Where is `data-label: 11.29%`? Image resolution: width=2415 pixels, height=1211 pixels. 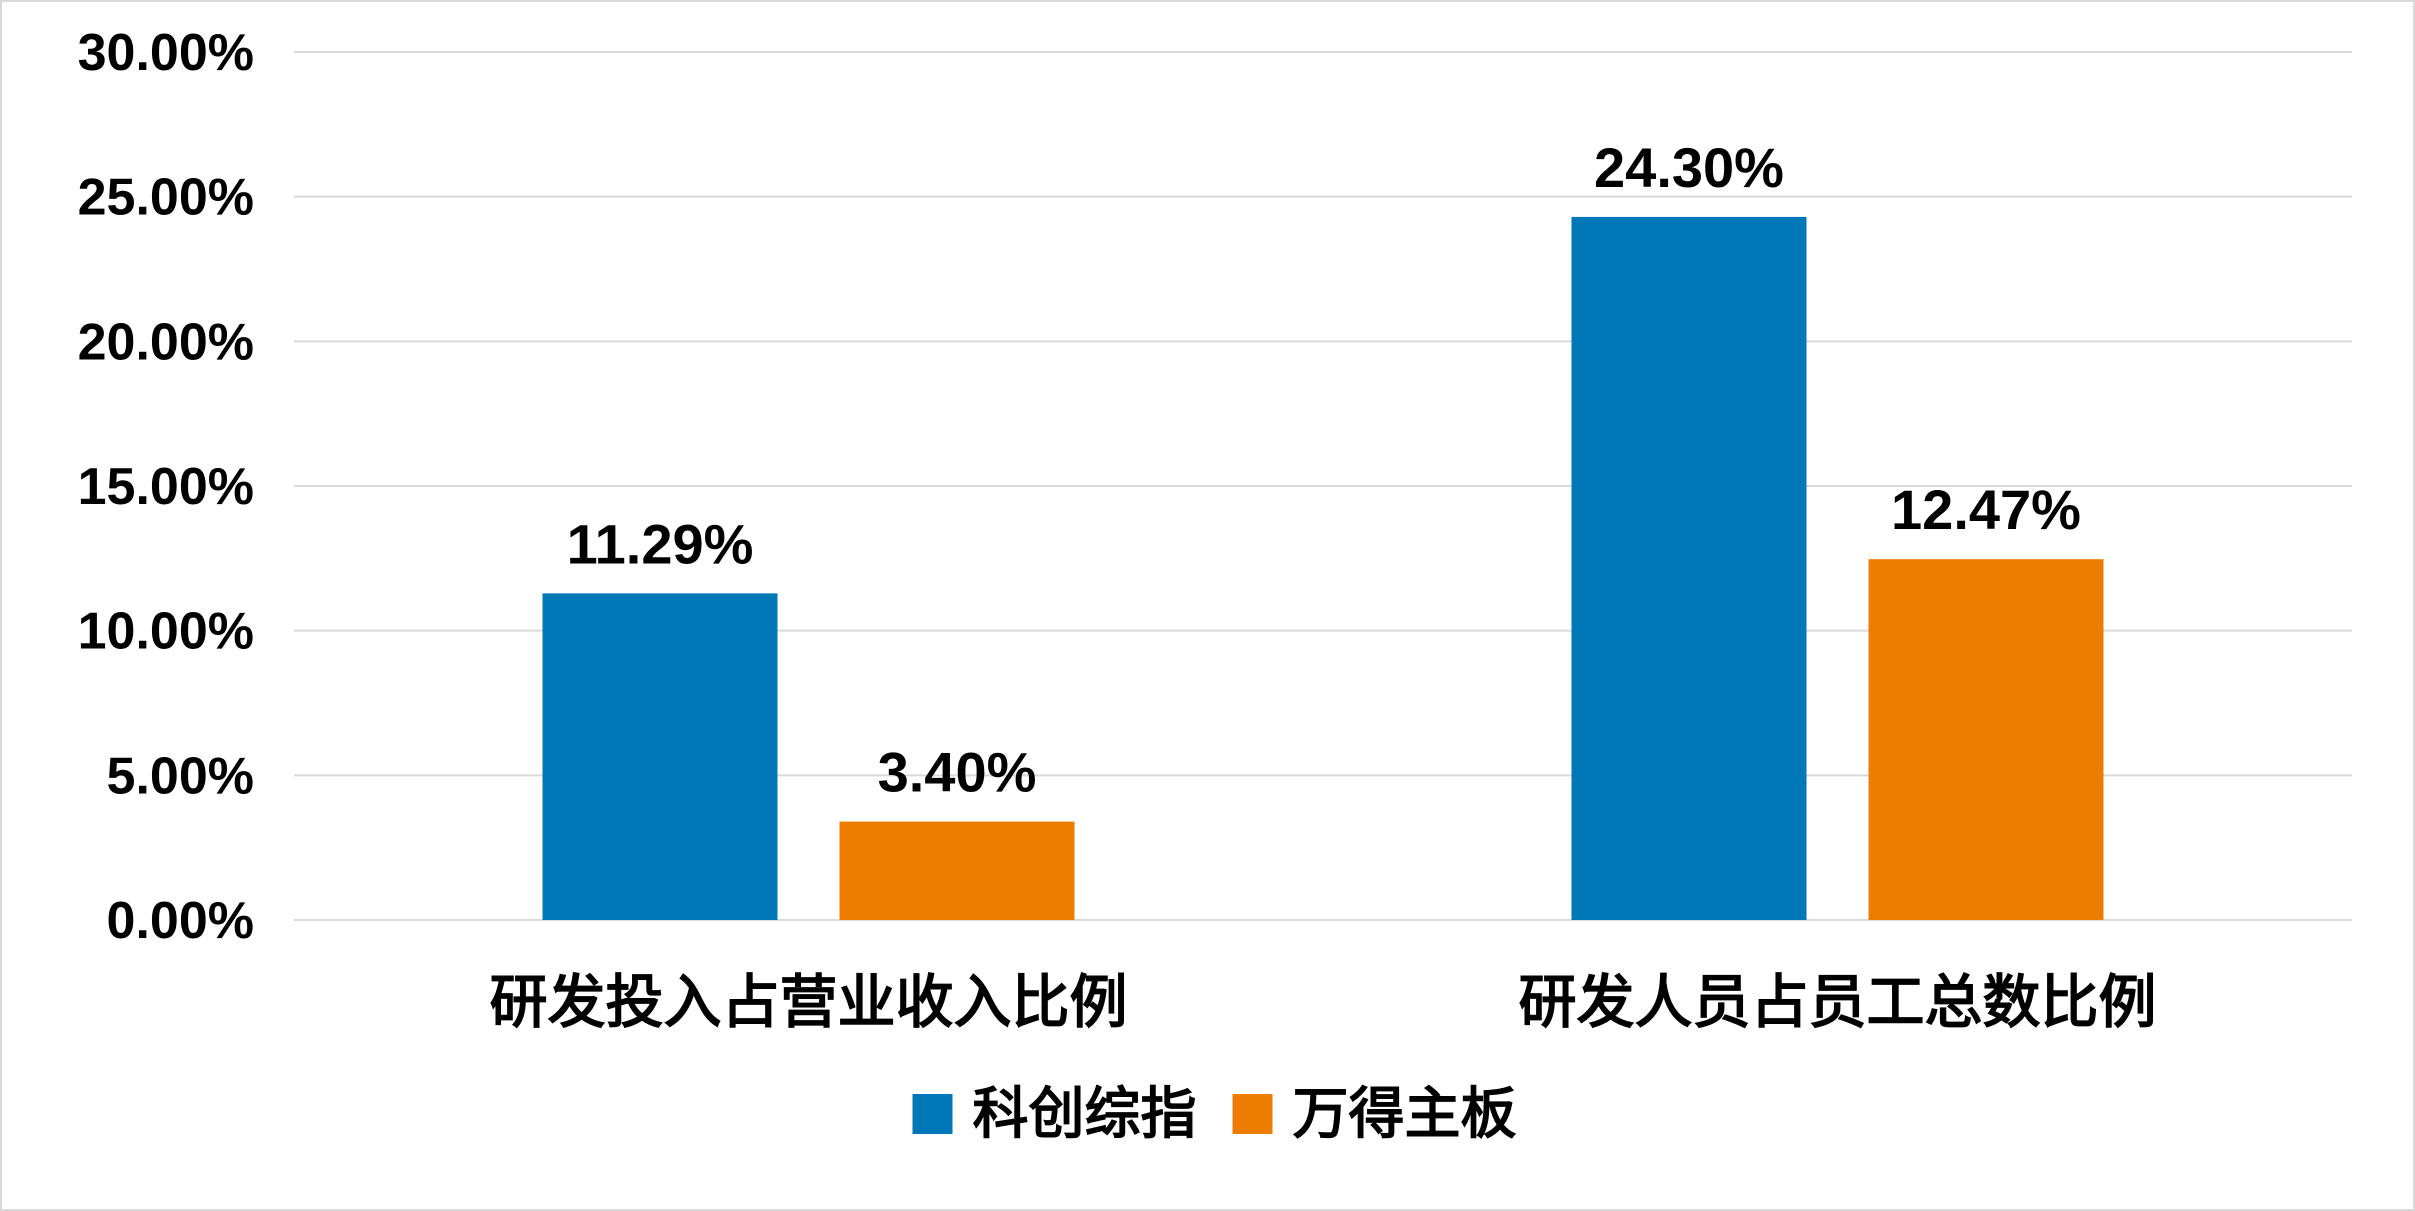
data-label: 11.29% is located at coordinates (660, 543).